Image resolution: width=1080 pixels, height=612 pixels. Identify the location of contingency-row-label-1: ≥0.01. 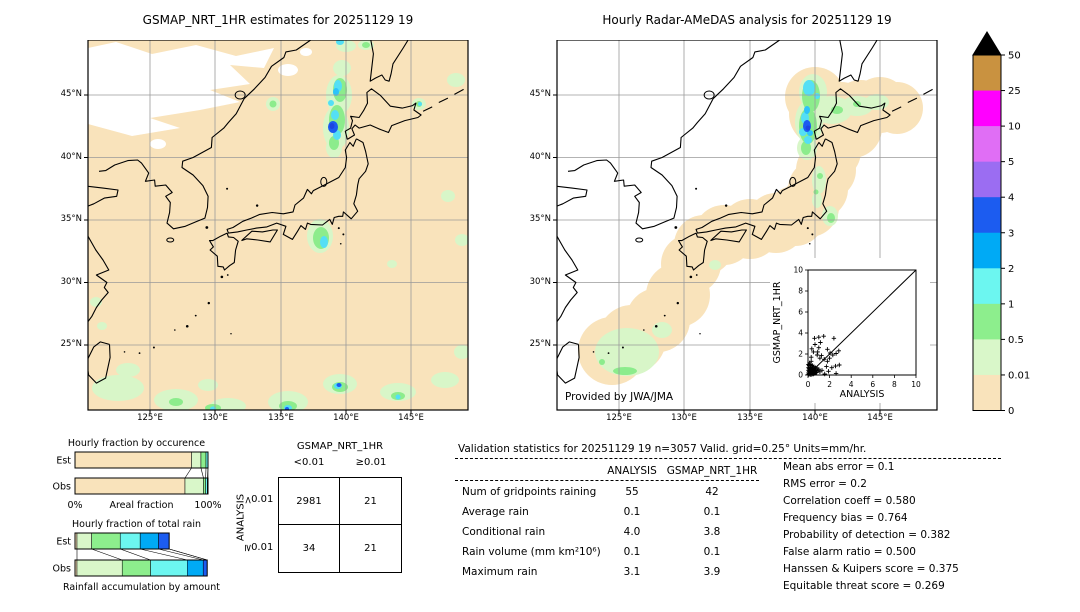
(257, 547).